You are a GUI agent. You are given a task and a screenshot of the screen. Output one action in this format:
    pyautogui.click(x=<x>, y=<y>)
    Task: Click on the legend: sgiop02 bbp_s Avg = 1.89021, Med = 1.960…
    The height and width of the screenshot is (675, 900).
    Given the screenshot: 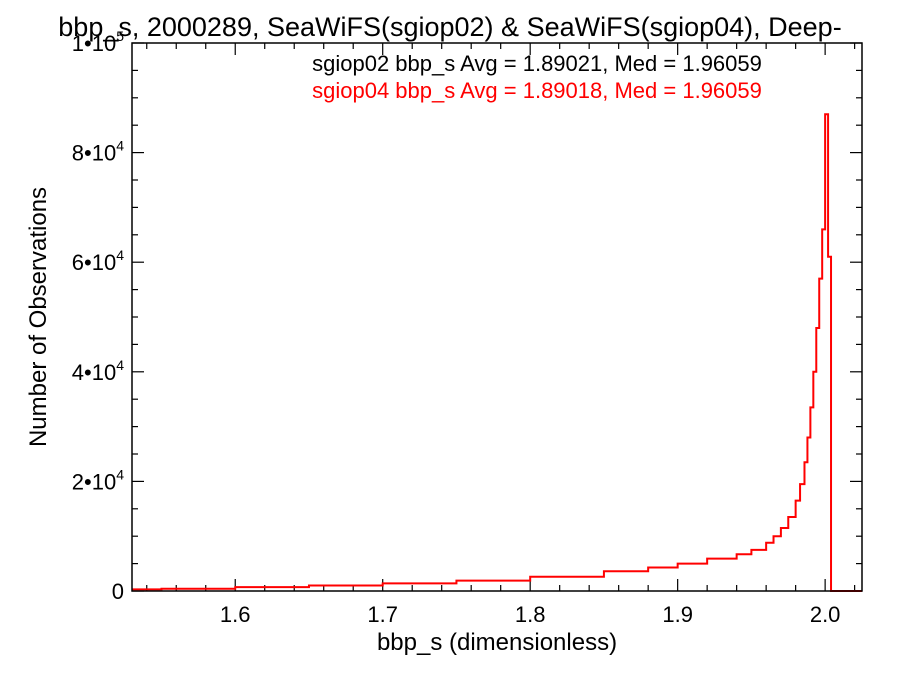 What is the action you would take?
    pyautogui.click(x=537, y=77)
    